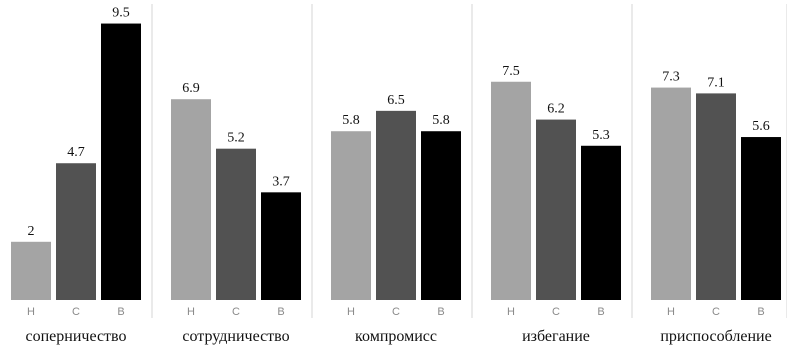 This screenshot has height=347, width=787. I want to click on data-label: 2, so click(31, 231).